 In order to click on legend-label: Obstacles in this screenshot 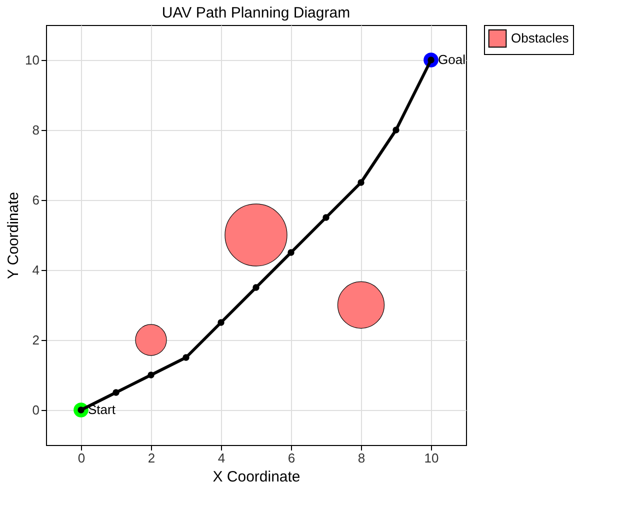, I will do `click(540, 38)`.